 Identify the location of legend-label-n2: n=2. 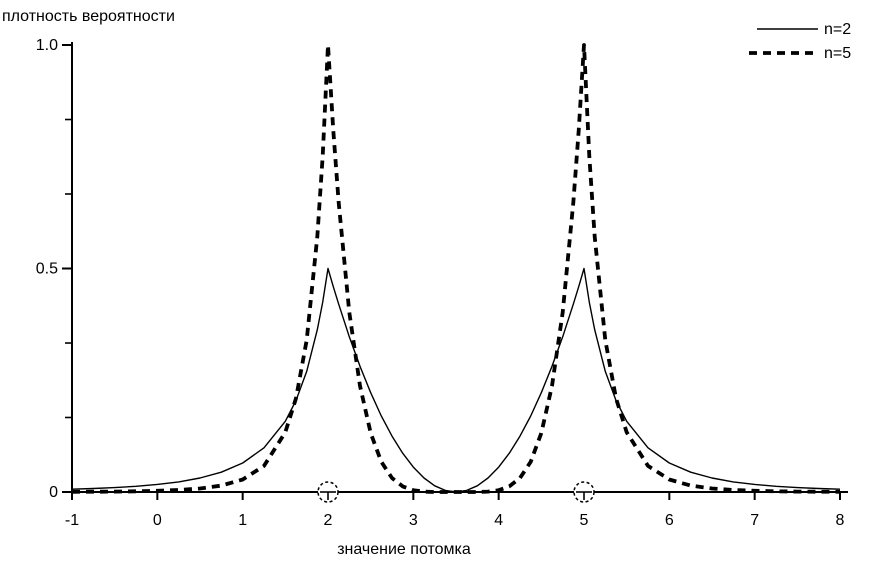
(837, 29).